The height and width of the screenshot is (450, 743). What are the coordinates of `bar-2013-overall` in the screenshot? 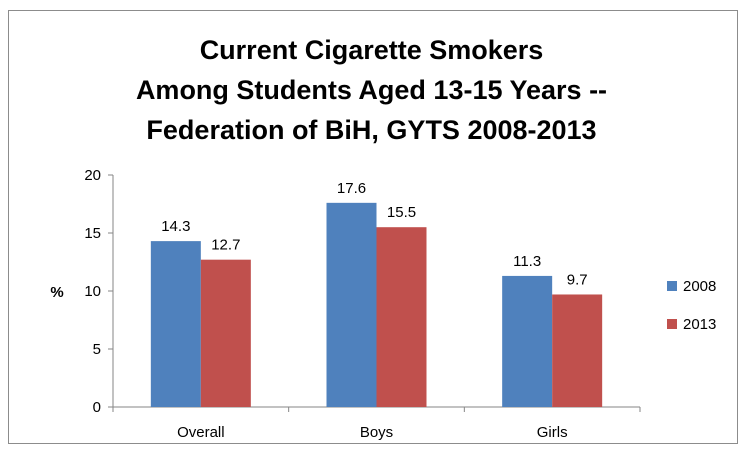 It's located at (225, 333).